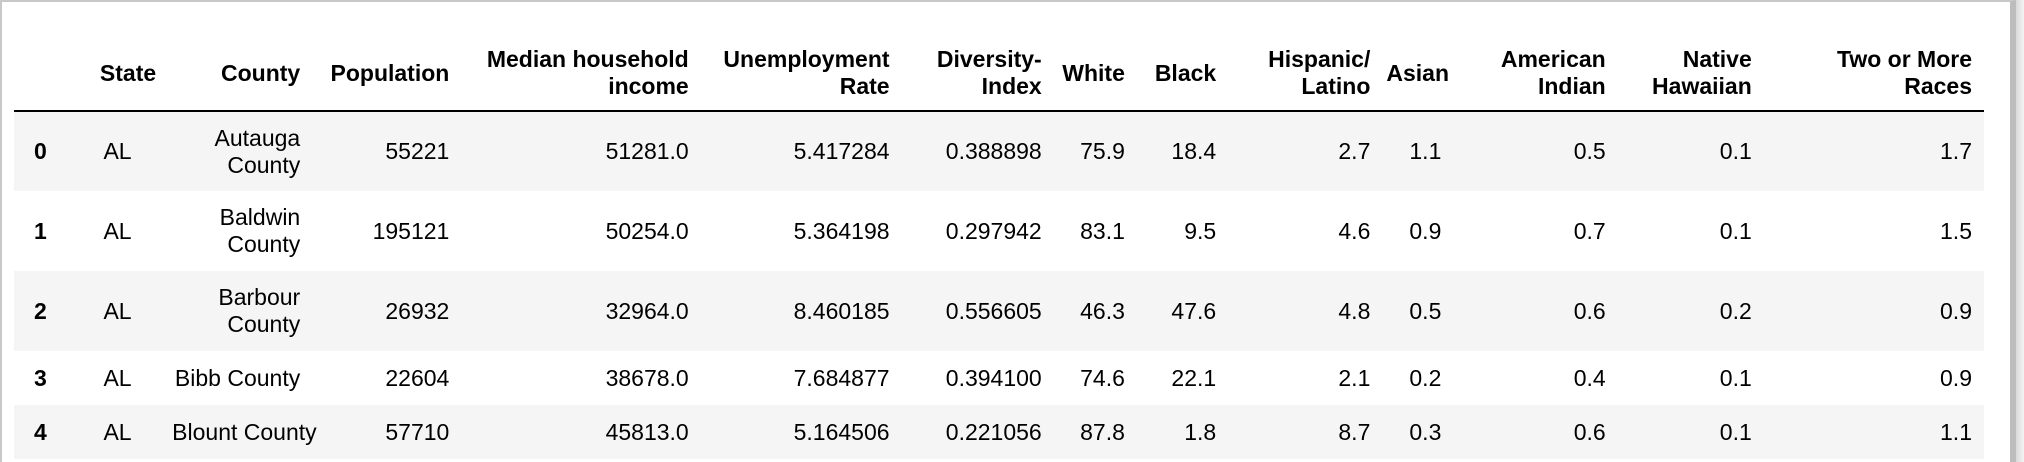 This screenshot has width=2024, height=462. I want to click on row-index: 0, so click(40, 151).